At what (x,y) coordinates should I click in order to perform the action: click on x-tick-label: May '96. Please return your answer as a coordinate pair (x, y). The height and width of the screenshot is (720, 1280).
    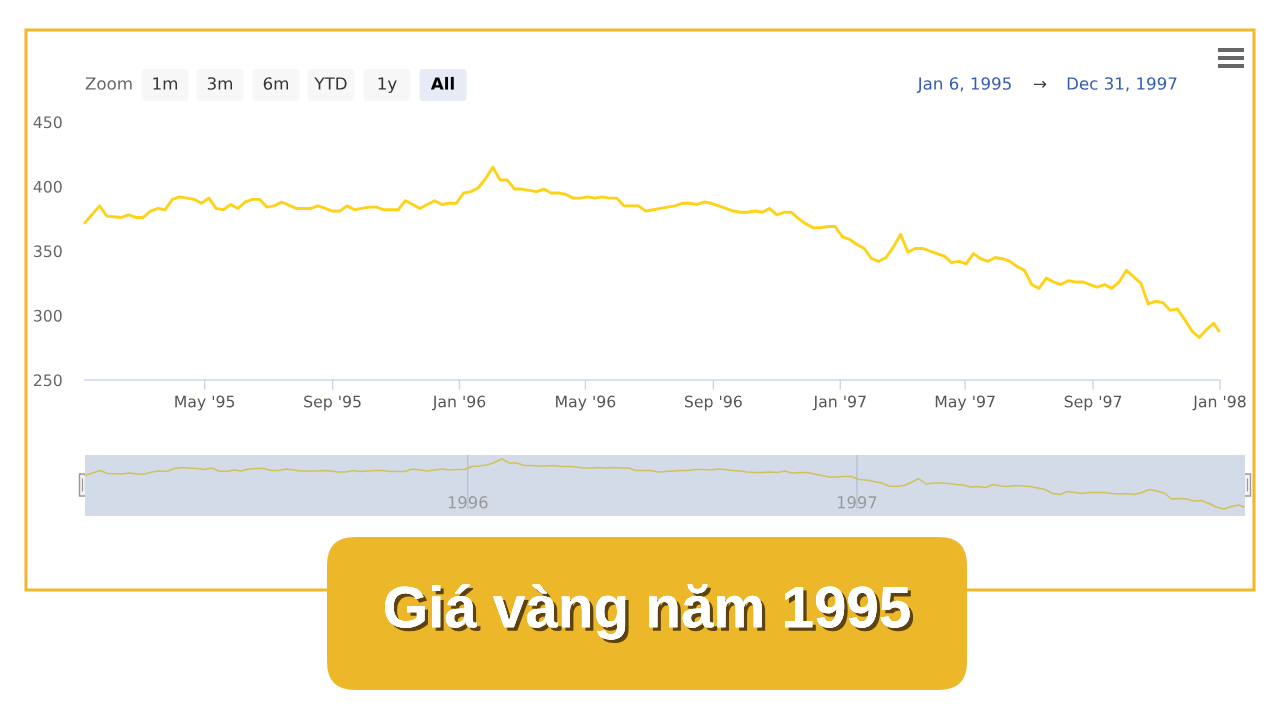
    Looking at the image, I should click on (586, 403).